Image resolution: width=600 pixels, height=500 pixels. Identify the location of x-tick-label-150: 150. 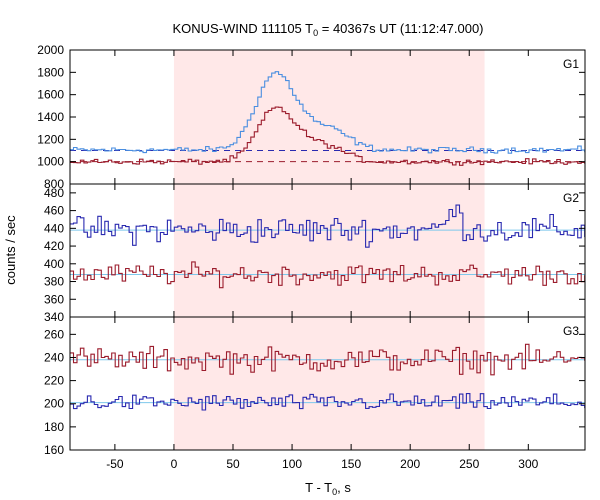
(351, 464).